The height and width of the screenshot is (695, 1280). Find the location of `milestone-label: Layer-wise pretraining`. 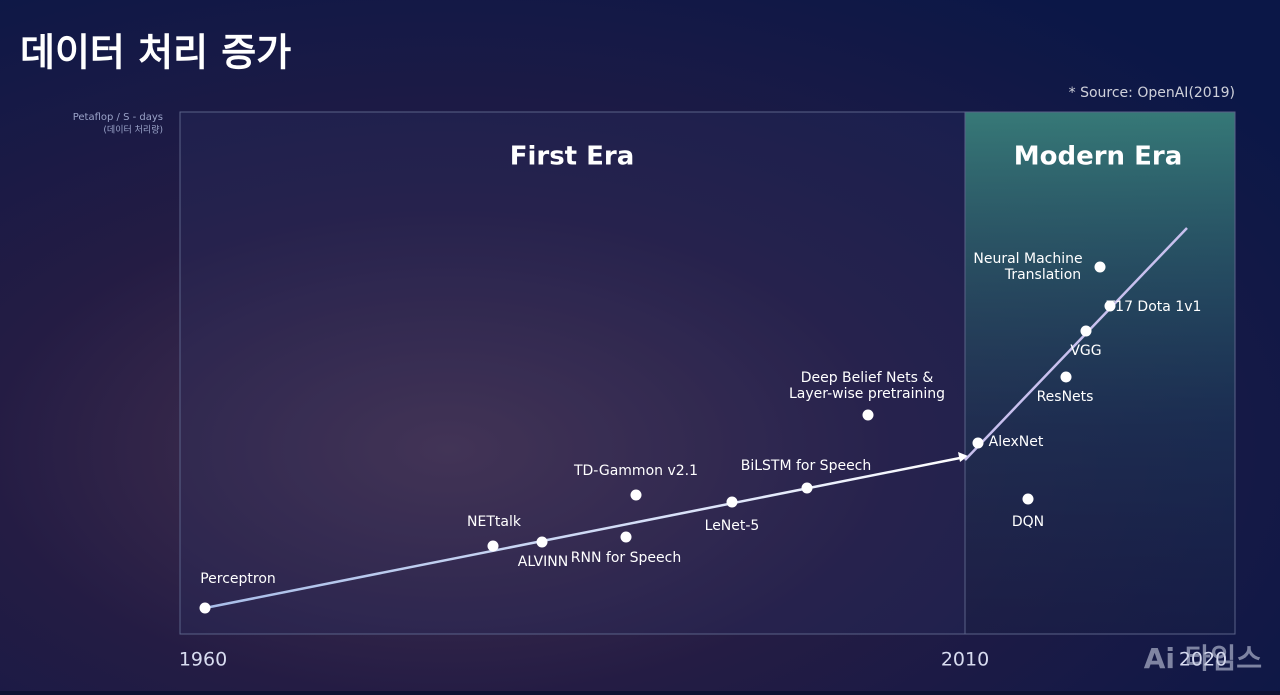

milestone-label: Layer-wise pretraining is located at coordinates (867, 394).